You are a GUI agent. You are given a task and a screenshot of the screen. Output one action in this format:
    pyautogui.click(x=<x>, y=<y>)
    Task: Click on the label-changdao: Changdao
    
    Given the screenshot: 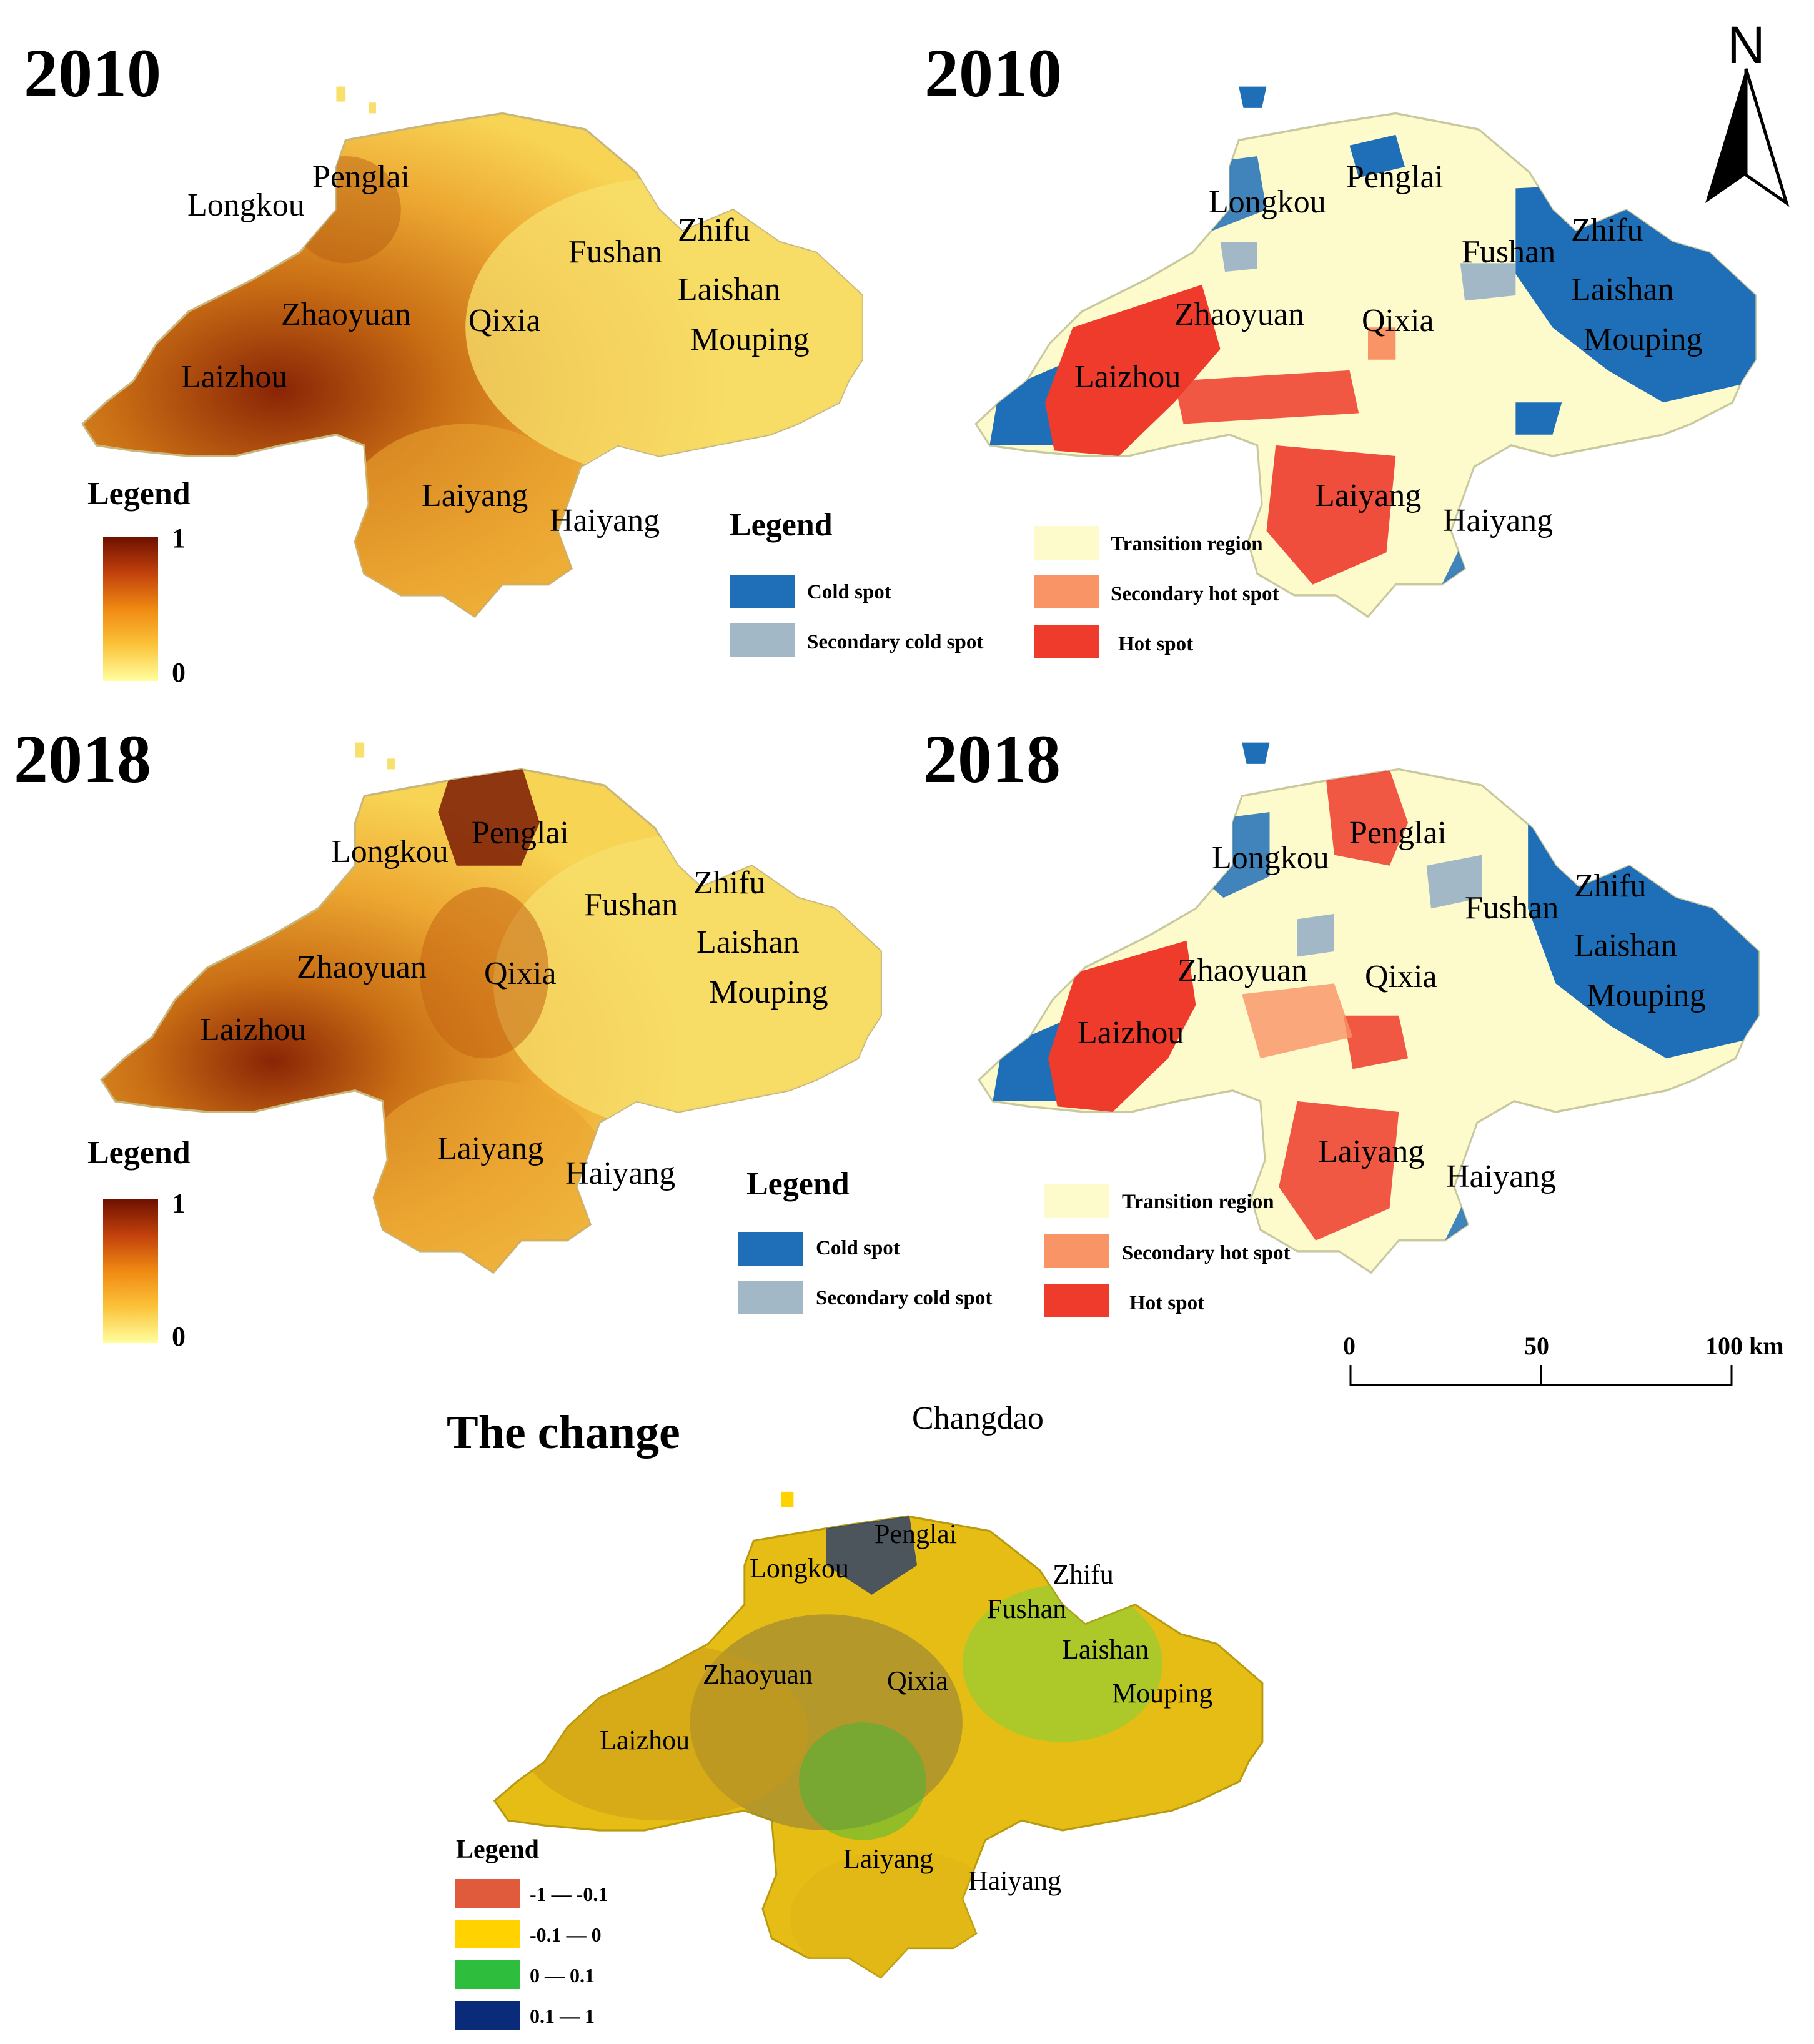 What is the action you would take?
    pyautogui.click(x=978, y=1418)
    